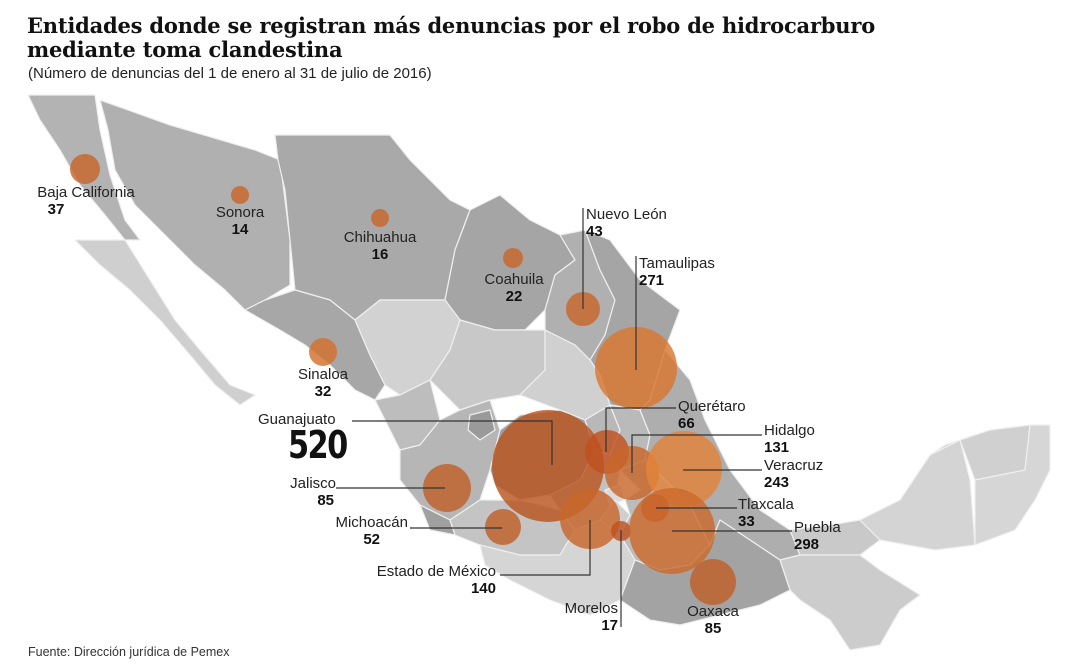 This screenshot has width=1081, height=666. Describe the element at coordinates (766, 504) in the screenshot. I see `state-name: Tlaxcala` at that location.